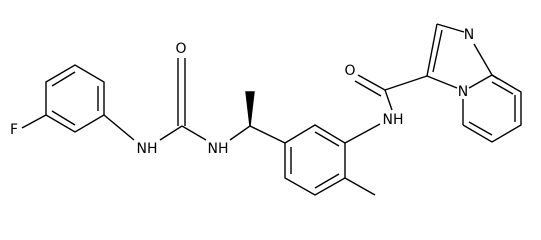  I want to click on wedge-bond, so click(250, 109).